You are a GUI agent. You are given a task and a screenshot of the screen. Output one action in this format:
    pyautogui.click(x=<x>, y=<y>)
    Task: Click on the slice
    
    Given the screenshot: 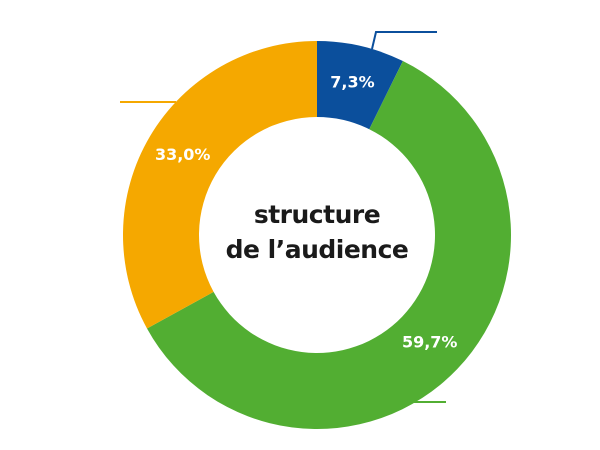 What is the action you would take?
    pyautogui.click(x=360, y=85)
    